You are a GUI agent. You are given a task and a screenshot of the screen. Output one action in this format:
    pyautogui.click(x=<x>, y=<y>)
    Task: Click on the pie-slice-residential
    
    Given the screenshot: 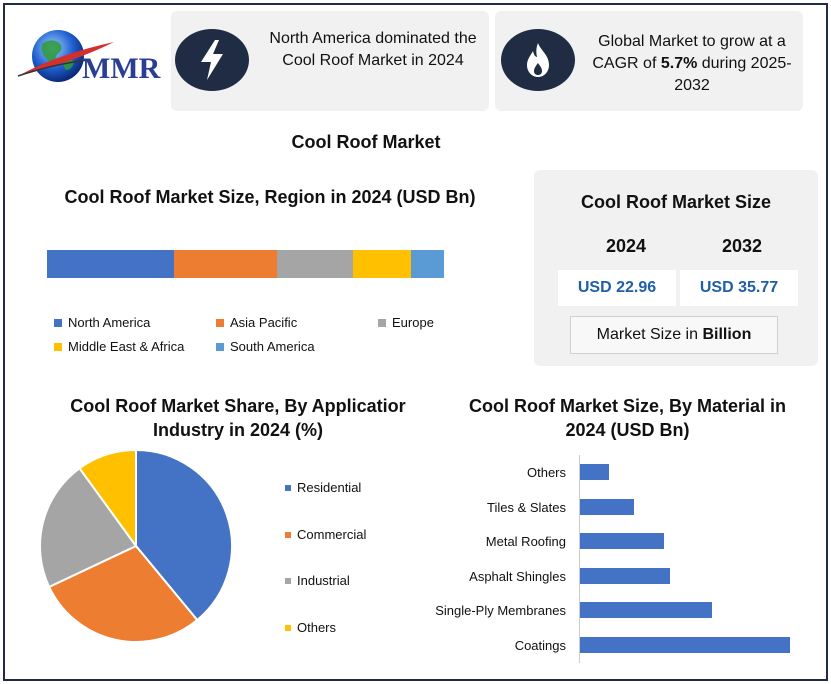 What is the action you would take?
    pyautogui.click(x=184, y=535)
    